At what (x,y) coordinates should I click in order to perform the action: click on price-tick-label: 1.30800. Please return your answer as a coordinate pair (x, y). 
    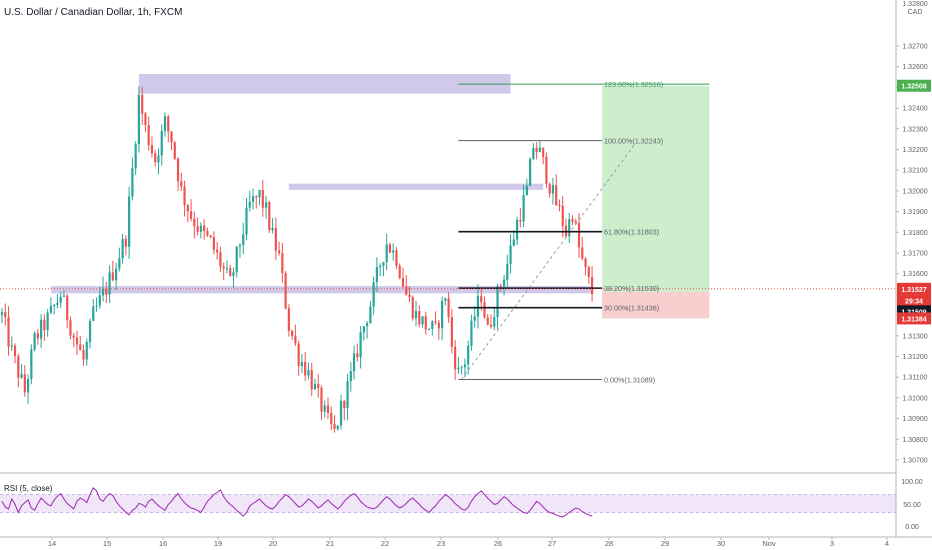
    Looking at the image, I should click on (914, 440).